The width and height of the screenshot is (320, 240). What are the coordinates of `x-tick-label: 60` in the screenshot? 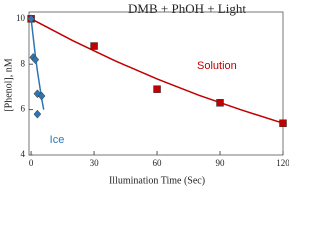 It's located at (158, 163).